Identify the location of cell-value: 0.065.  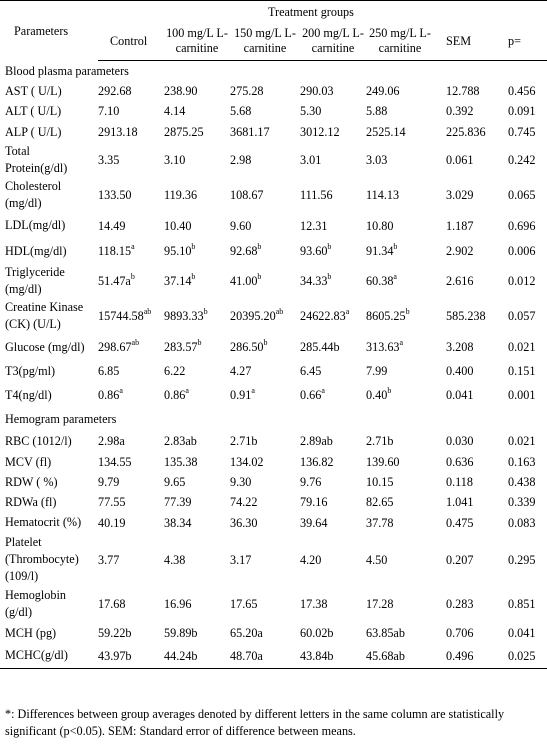
(520, 195).